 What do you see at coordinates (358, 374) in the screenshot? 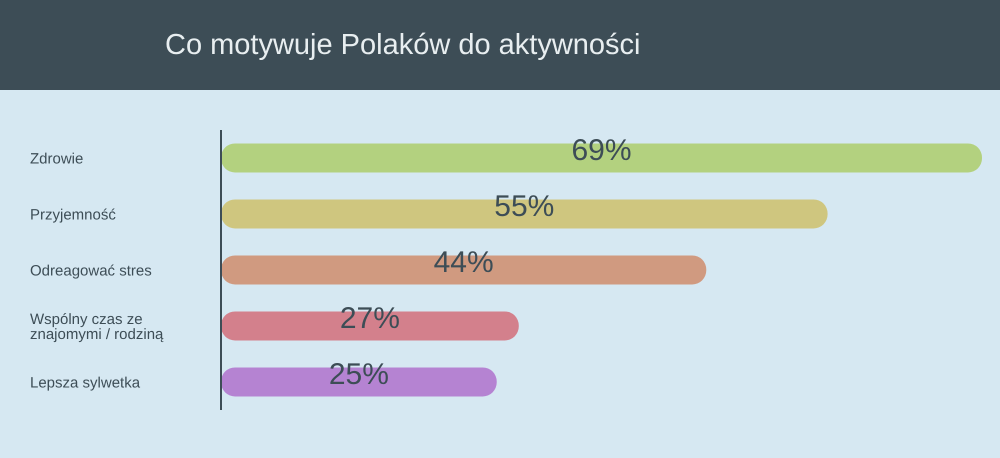
I see `data-label: 25%` at bounding box center [358, 374].